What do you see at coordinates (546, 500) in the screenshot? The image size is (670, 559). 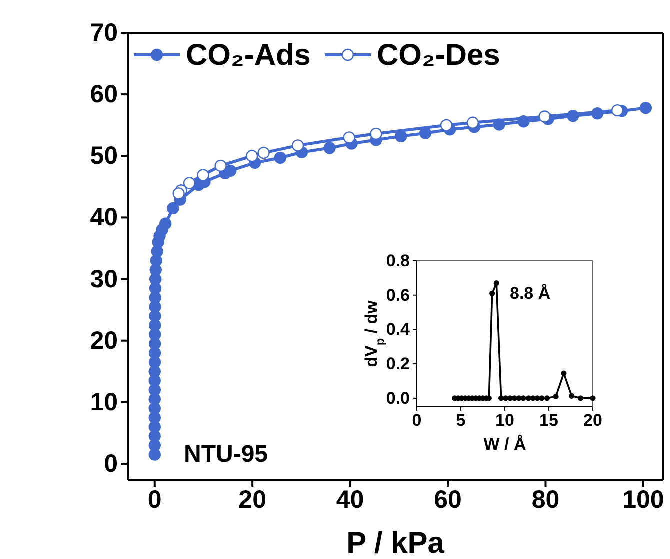 I see `x-tick-label: 80` at bounding box center [546, 500].